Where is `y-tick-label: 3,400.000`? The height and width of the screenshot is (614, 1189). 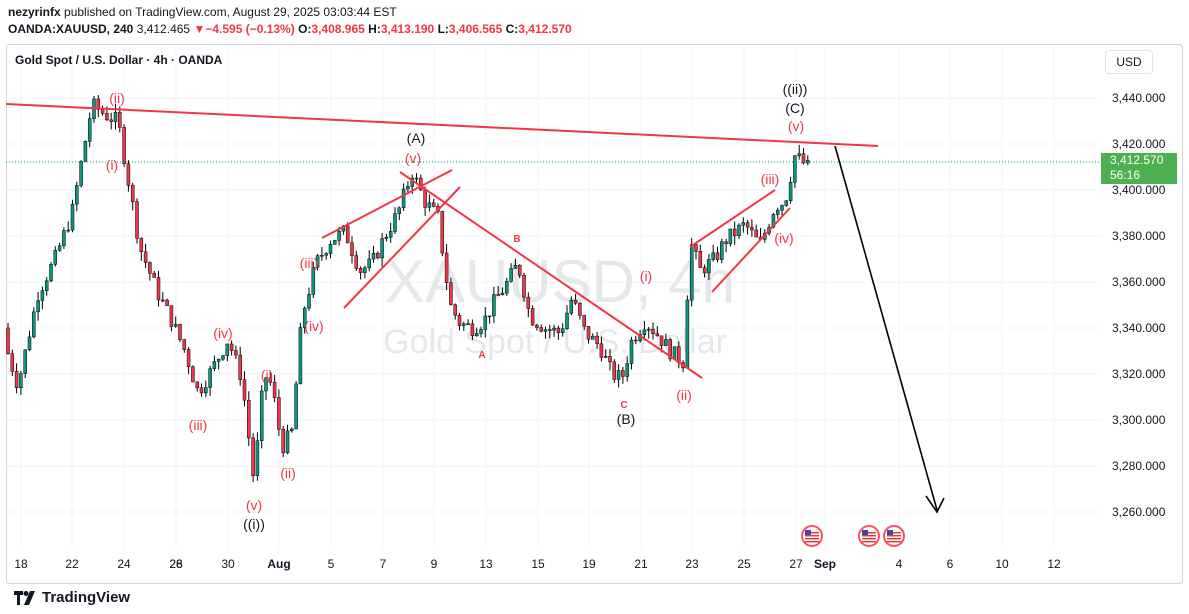 y-tick-label: 3,400.000 is located at coordinates (1139, 190).